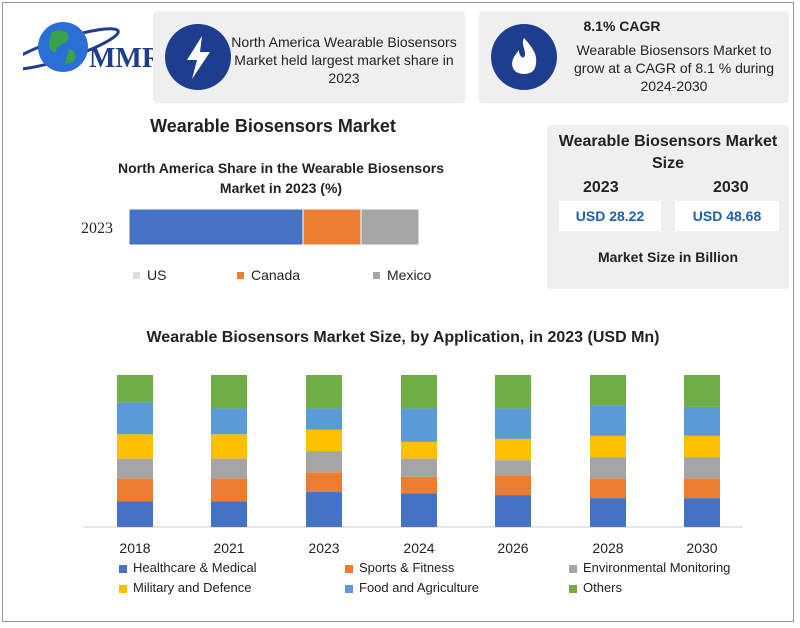 The image size is (800, 628). I want to click on flame-icon, so click(524, 57).